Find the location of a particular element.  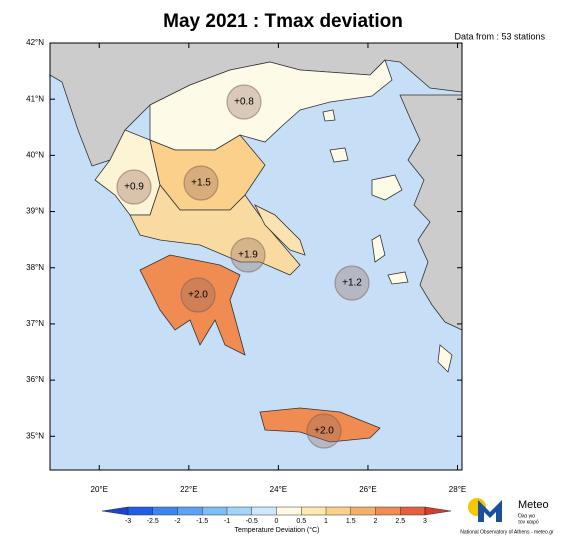

y-tick-label: 37°N is located at coordinates (35, 323).